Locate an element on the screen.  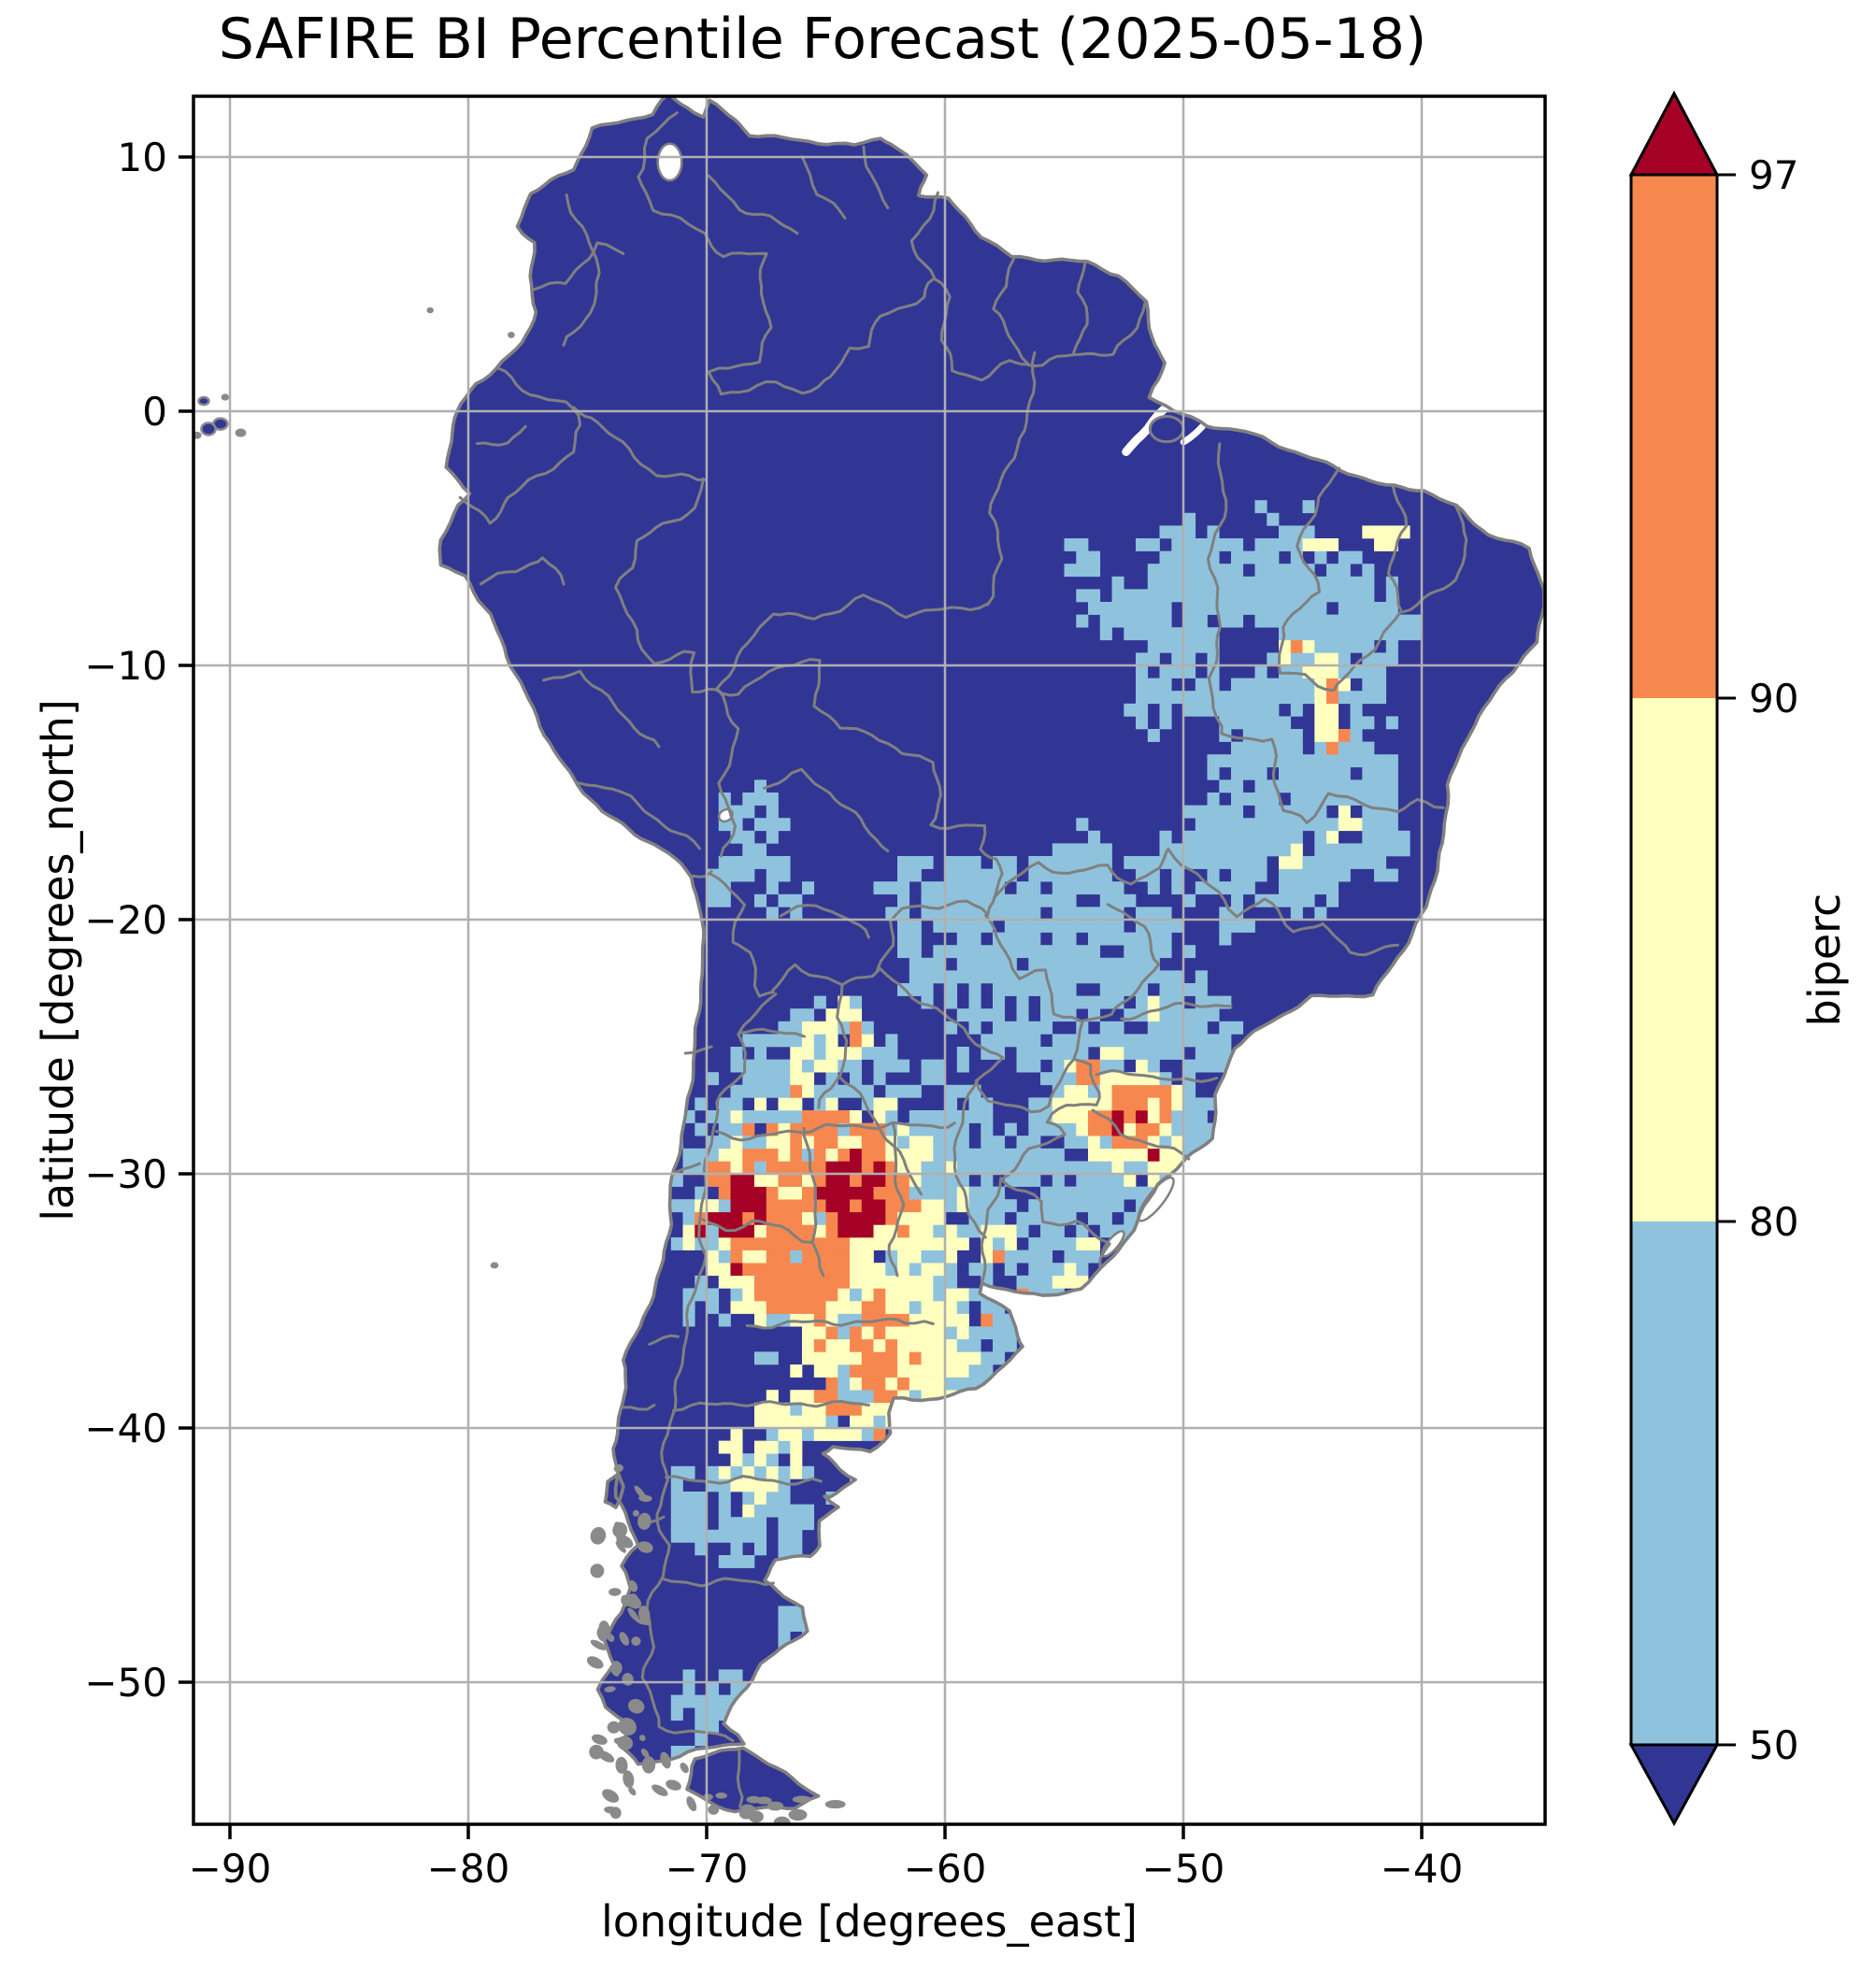
y-tick-label: −10 is located at coordinates (126, 666).